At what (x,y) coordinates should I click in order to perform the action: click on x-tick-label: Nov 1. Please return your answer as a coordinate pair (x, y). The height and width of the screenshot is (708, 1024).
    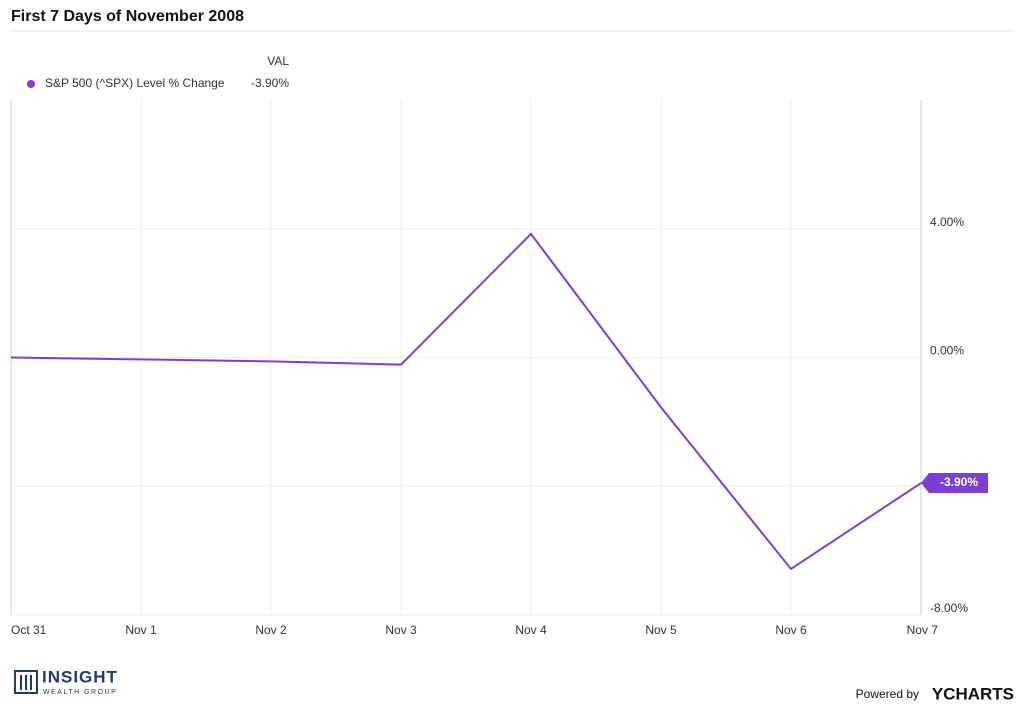
    Looking at the image, I should click on (141, 630).